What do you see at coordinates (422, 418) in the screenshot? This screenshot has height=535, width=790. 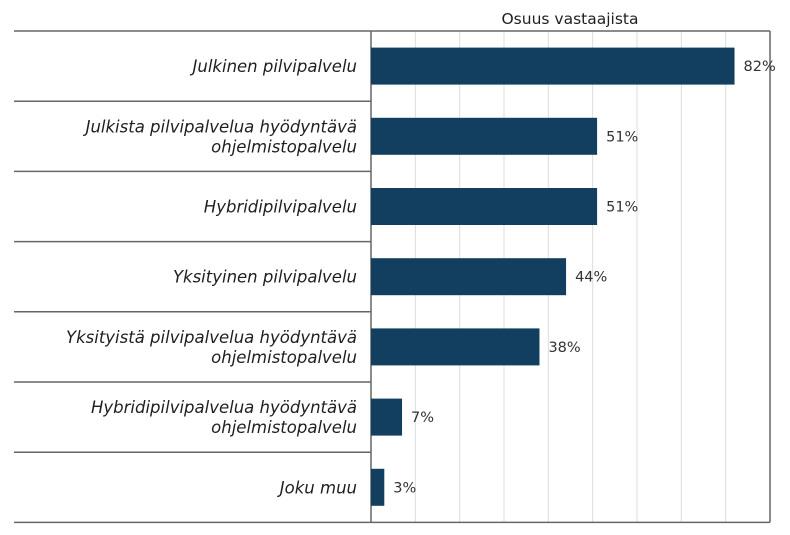 I see `value-label: 7%` at bounding box center [422, 418].